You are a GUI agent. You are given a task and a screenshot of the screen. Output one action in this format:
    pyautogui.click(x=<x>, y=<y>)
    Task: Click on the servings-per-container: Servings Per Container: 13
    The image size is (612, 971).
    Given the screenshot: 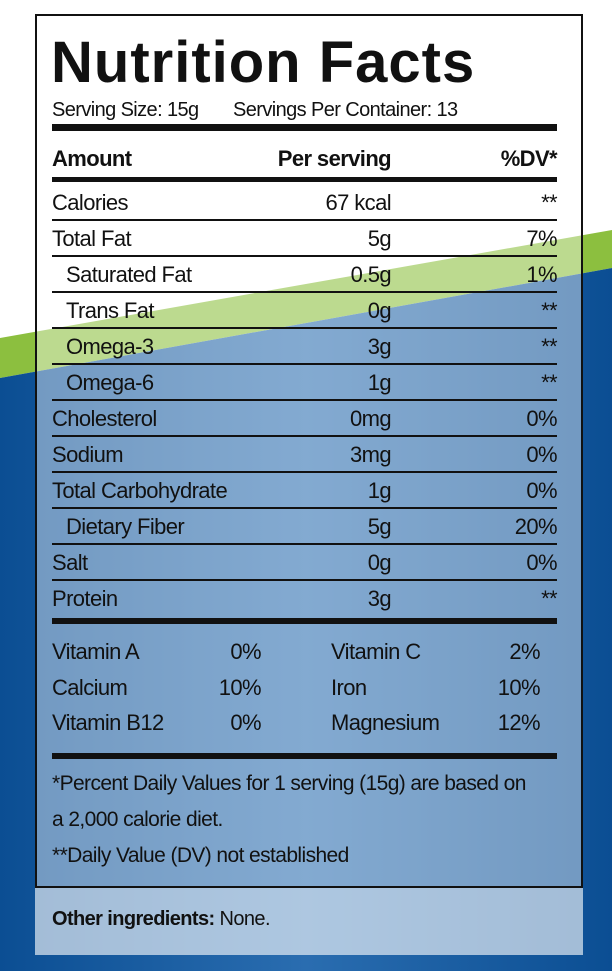 What is the action you would take?
    pyautogui.click(x=345, y=110)
    